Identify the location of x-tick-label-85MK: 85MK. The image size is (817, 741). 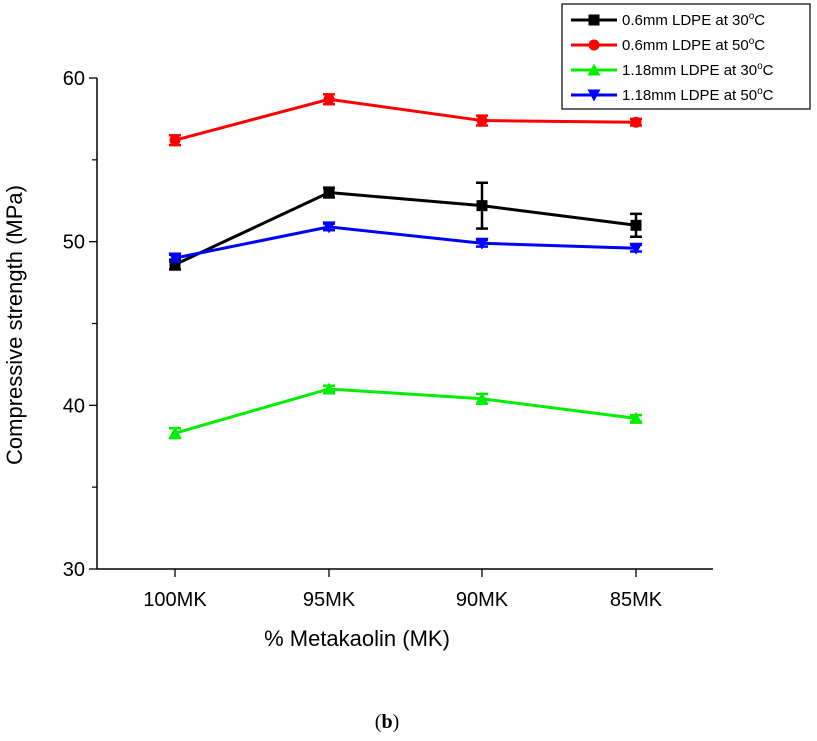
(636, 600).